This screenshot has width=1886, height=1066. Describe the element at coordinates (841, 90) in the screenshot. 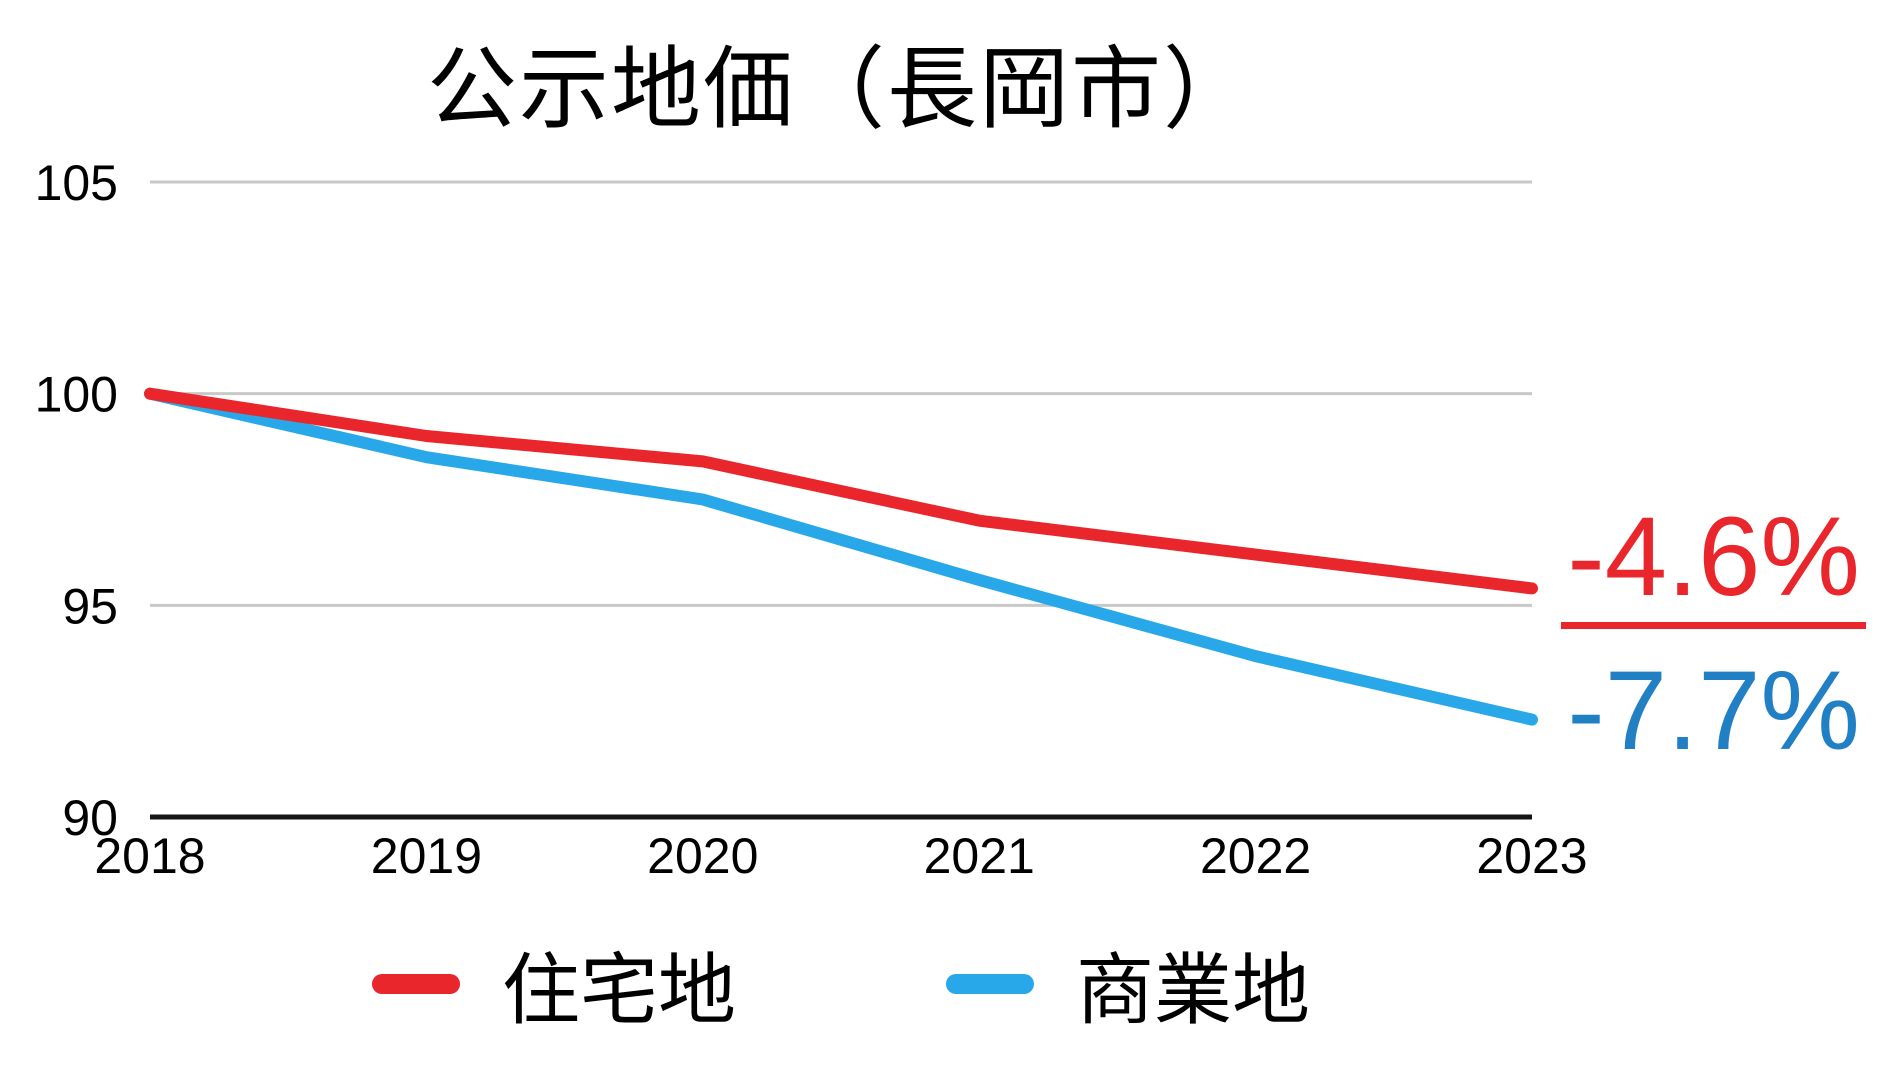

I see `chart-title: 公示地価（長岡市）` at that location.